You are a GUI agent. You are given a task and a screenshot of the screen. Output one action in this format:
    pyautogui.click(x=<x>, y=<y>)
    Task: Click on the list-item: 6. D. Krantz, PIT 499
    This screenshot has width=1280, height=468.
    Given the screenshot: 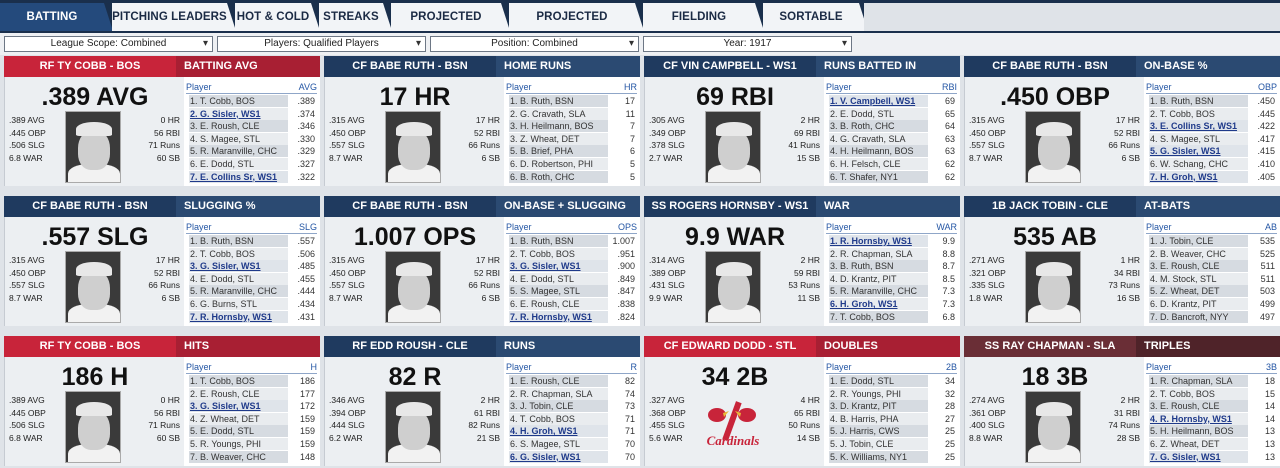 What is the action you would take?
    pyautogui.click(x=1211, y=304)
    